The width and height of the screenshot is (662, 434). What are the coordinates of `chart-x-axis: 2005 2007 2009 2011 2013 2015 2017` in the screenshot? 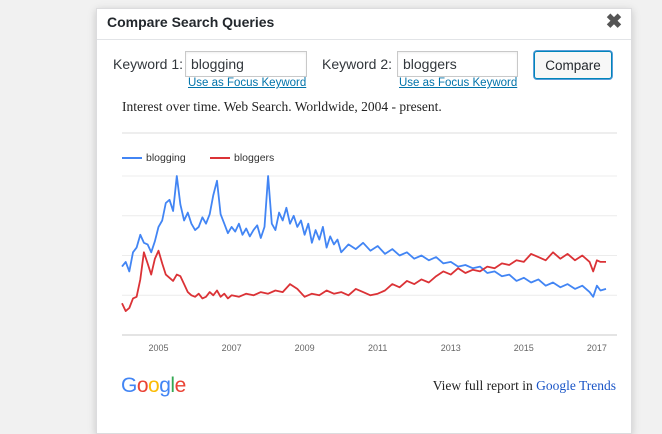 It's located at (378, 348).